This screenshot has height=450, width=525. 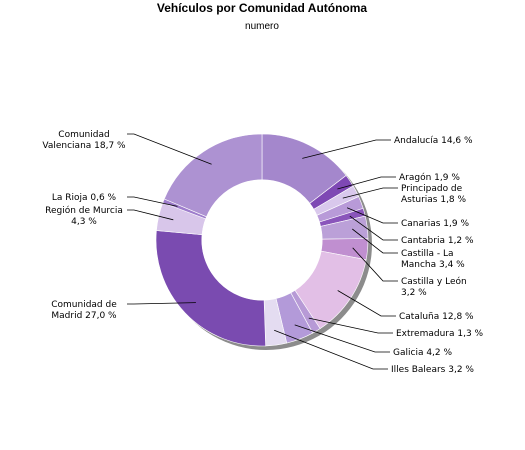 I want to click on label-comunidad-de-madrid: Comunidad de Madrid 27,0 %, so click(x=84, y=310).